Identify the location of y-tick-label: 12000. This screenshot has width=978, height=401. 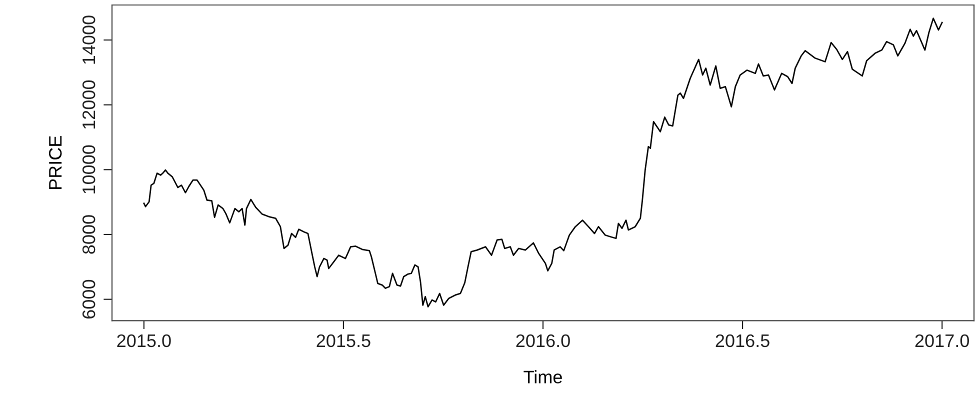
(89, 104).